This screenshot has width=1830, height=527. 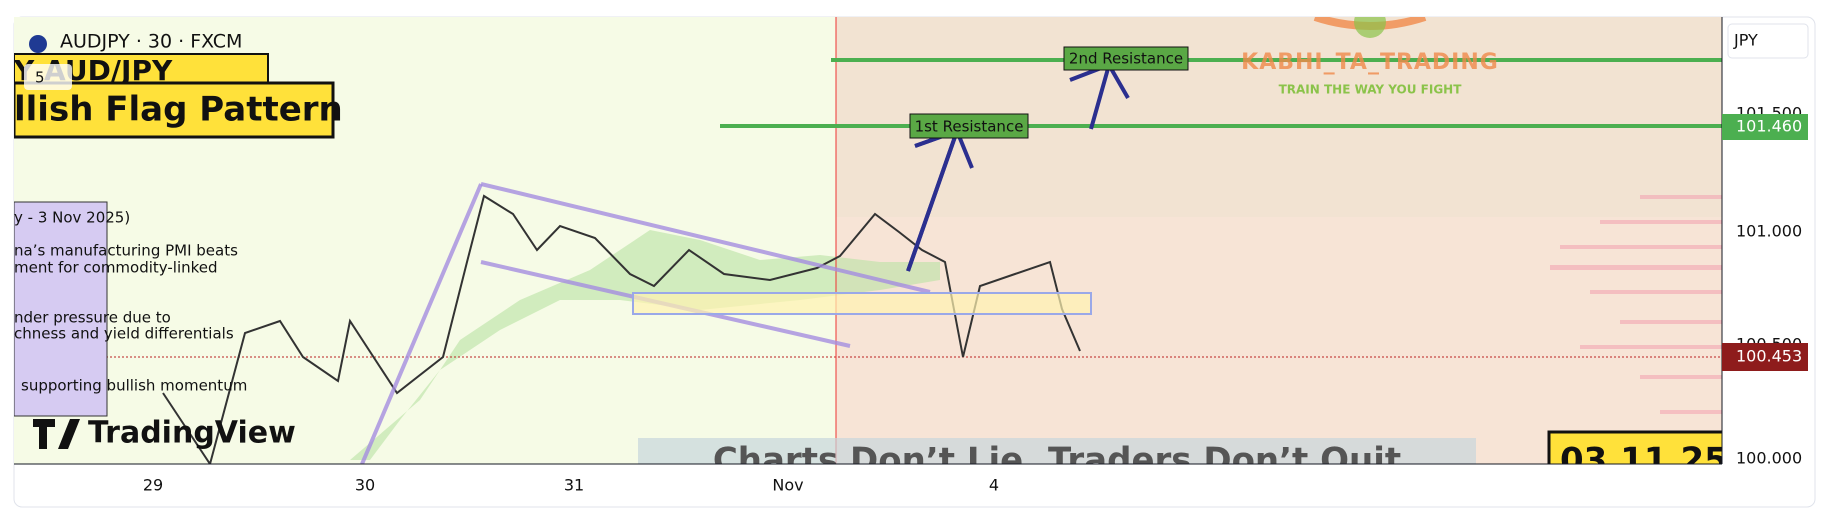 I want to click on title-box, so click(x=174, y=110).